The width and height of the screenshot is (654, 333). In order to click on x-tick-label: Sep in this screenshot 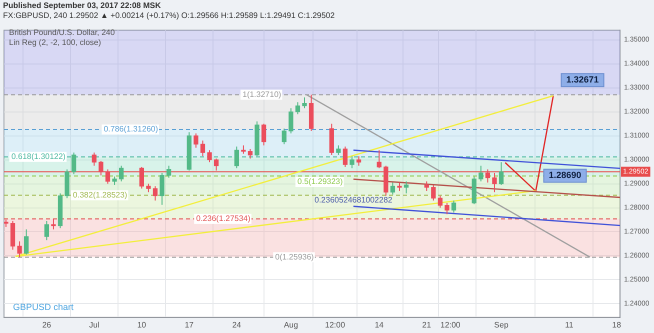, I will do `click(501, 325)`.